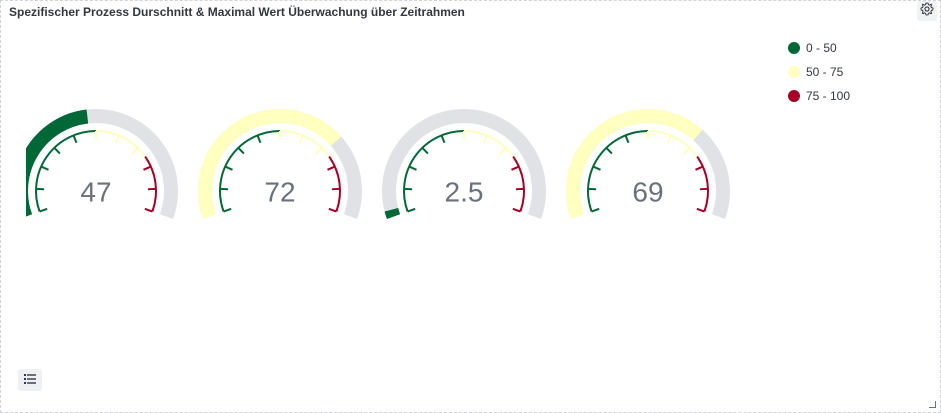  I want to click on gauge-value: 72, so click(279, 191).